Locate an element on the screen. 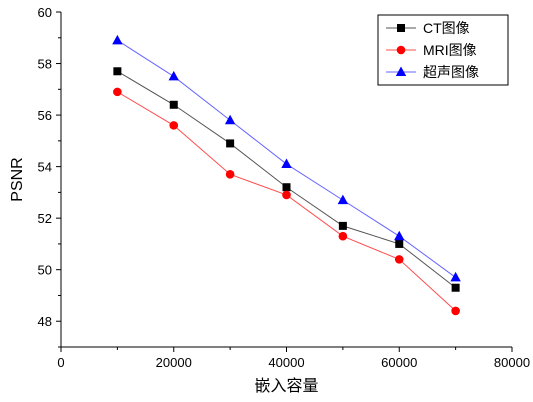  legend-label: 超声图像 is located at coordinates (451, 72).